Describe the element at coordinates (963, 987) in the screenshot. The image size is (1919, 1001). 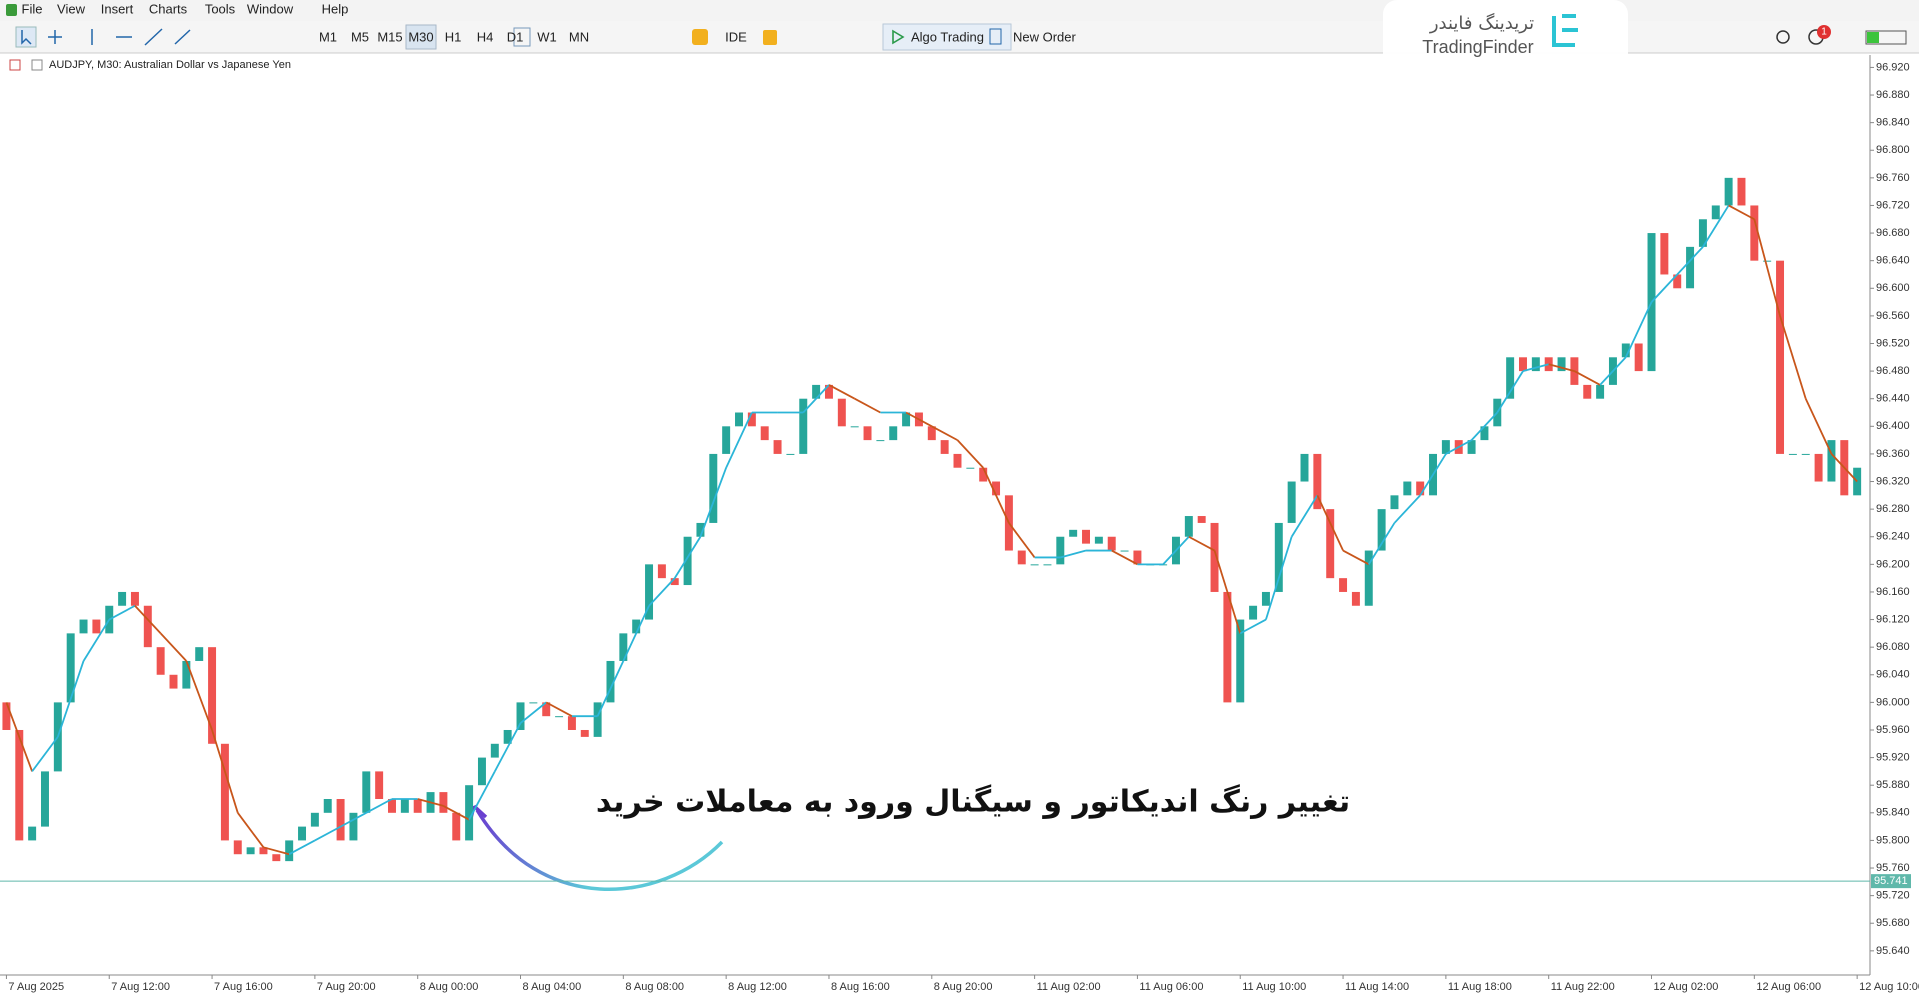
I see `x-tick-label: 8 Aug 20:00` at that location.